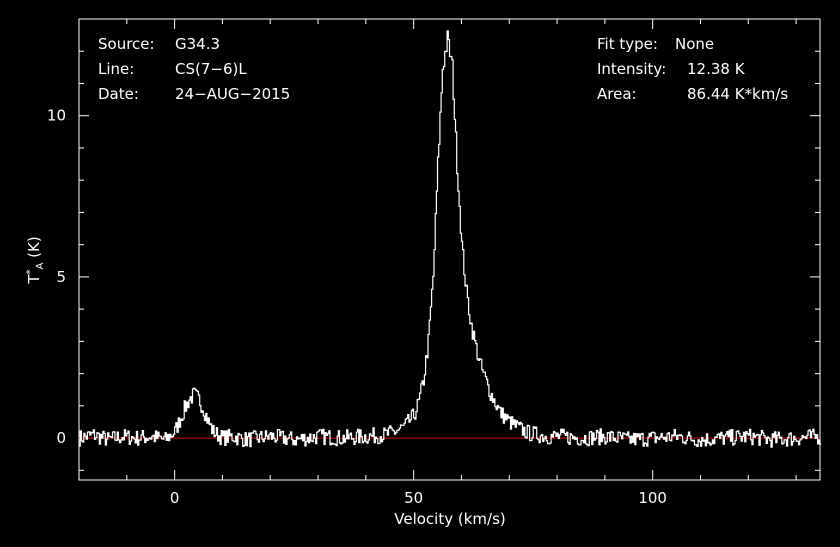 The width and height of the screenshot is (840, 547). Describe the element at coordinates (126, 44) in the screenshot. I see `source-label: Source:` at that location.